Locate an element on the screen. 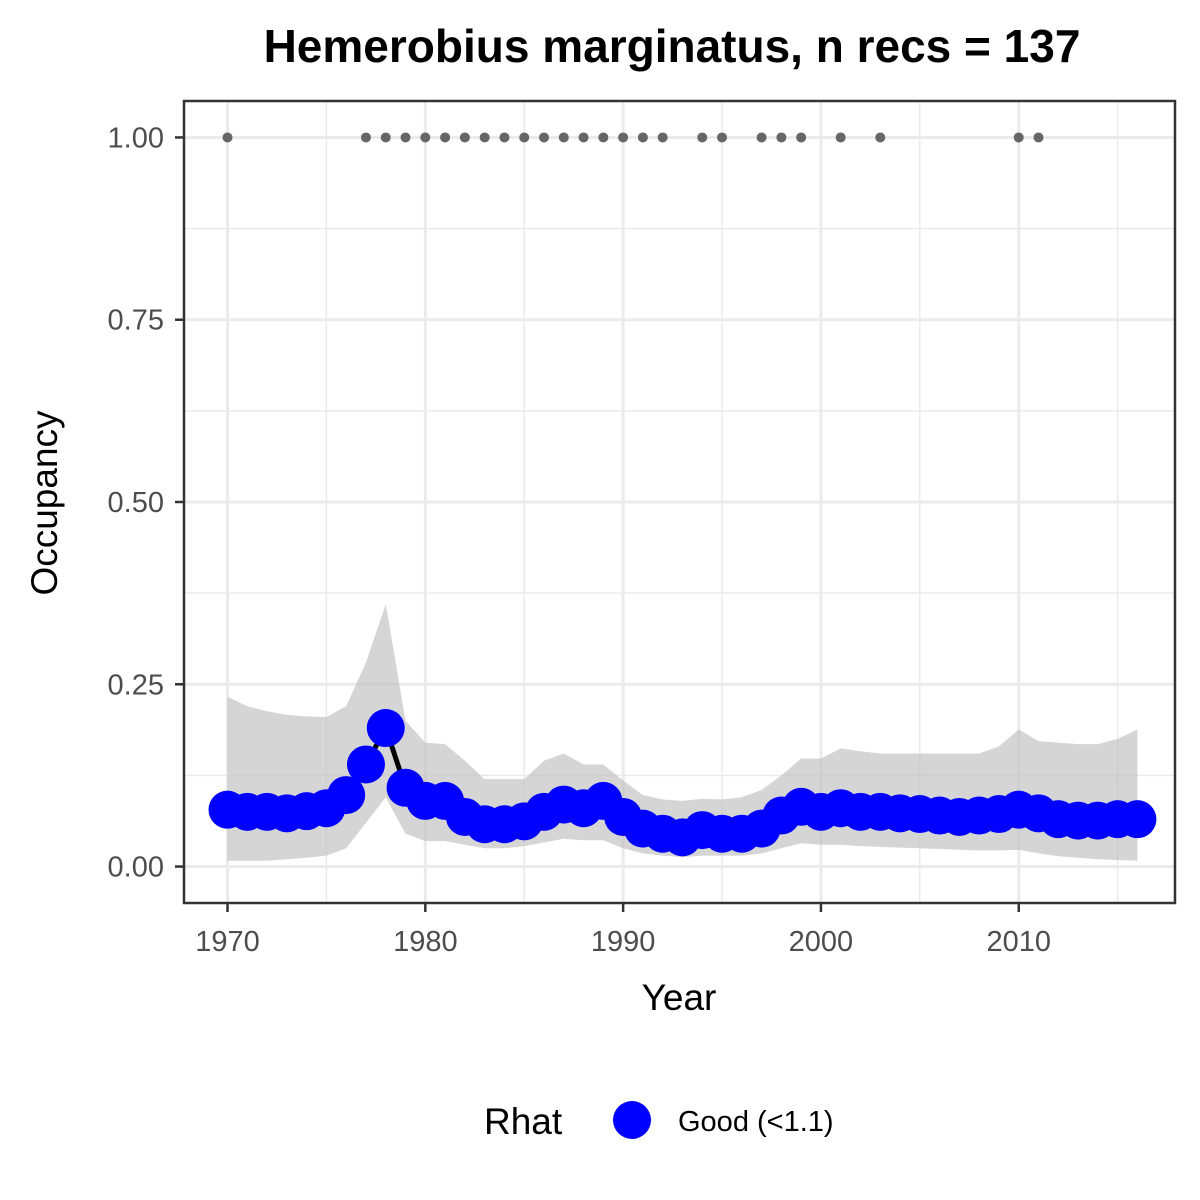 The image size is (1200, 1200). x-tick-label: 2000 is located at coordinates (821, 942).